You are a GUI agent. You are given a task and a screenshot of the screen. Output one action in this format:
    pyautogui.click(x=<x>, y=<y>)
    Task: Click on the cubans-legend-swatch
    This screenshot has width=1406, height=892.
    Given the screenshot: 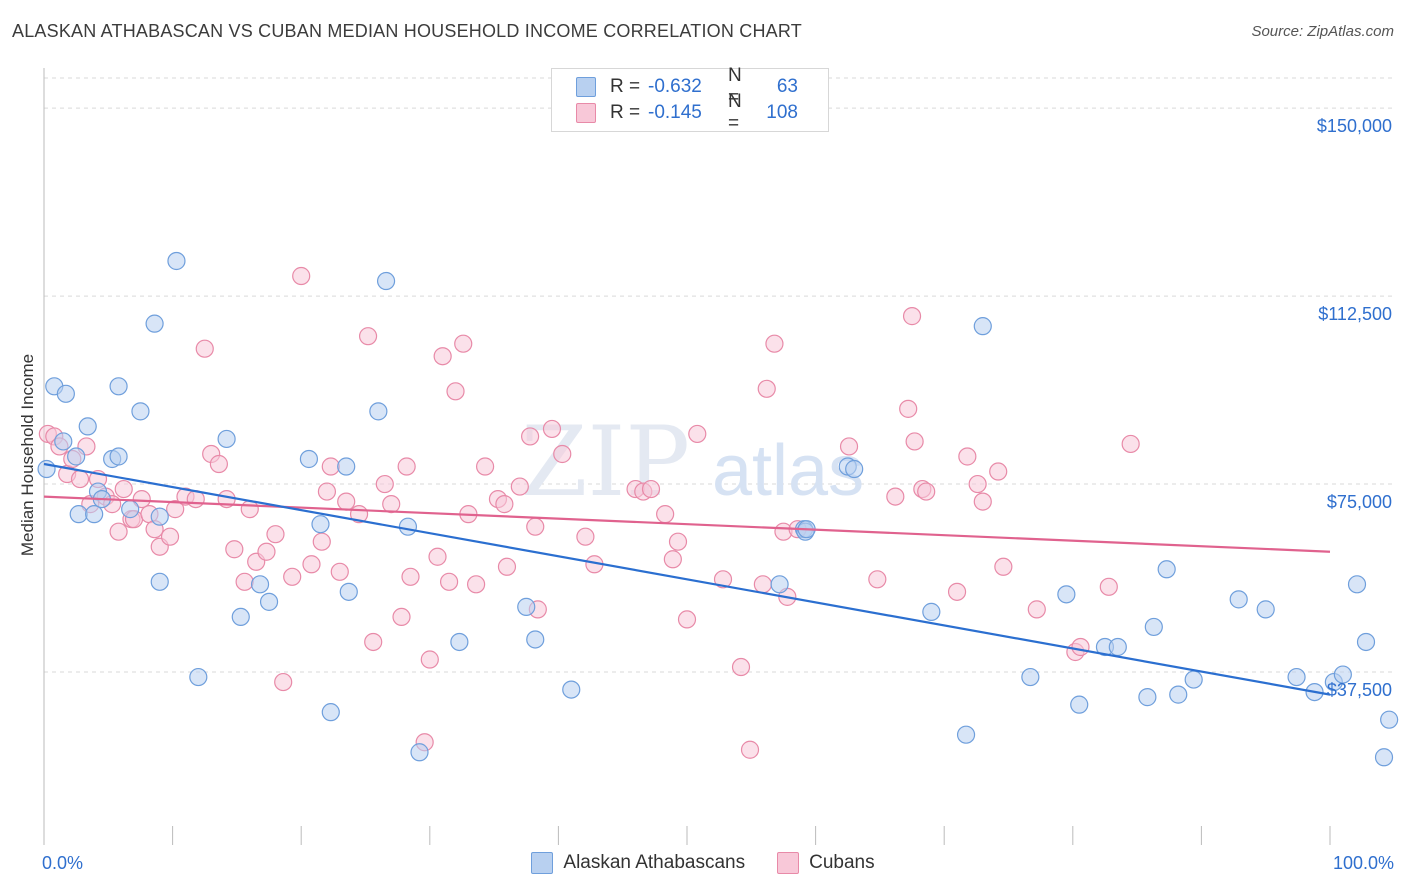 What is the action you would take?
    pyautogui.click(x=788, y=863)
    